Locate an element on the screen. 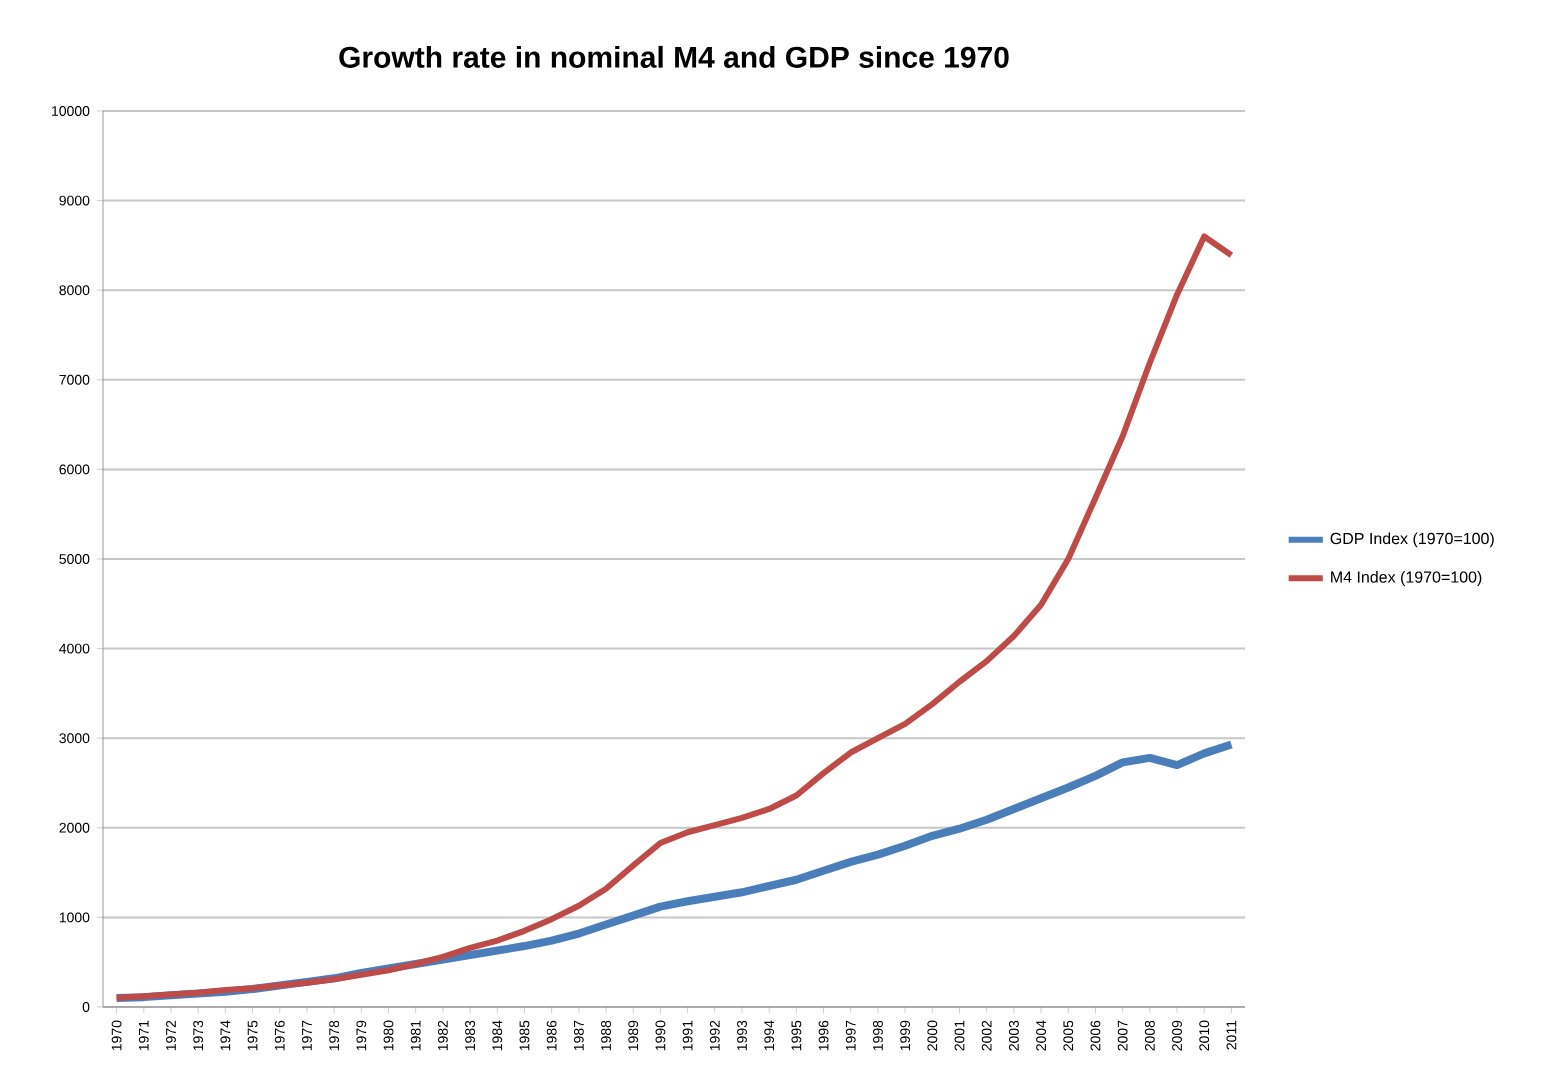 The image size is (1554, 1079). x-tick-label: 1992 is located at coordinates (714, 1035).